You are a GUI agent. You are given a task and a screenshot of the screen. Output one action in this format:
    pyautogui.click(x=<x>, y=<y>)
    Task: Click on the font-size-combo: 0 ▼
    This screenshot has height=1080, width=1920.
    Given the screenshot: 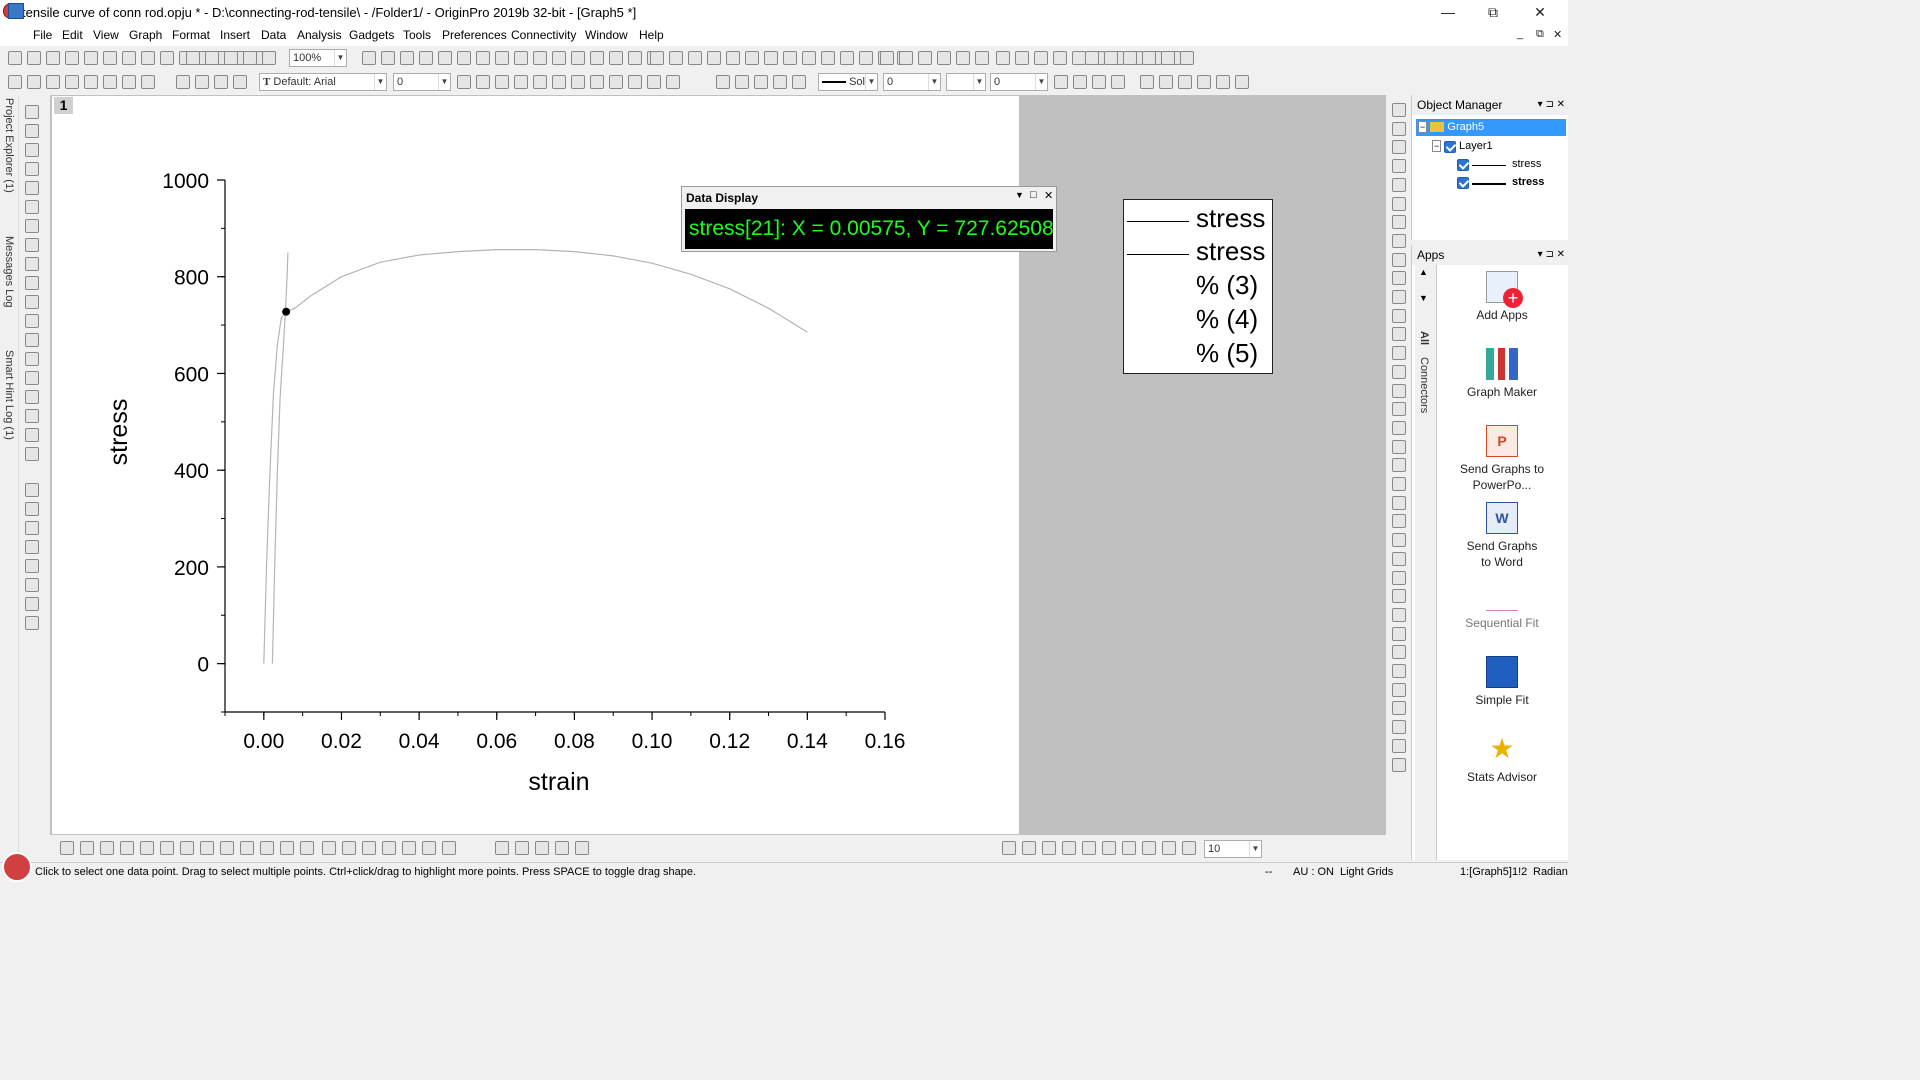 What is the action you would take?
    pyautogui.click(x=422, y=82)
    